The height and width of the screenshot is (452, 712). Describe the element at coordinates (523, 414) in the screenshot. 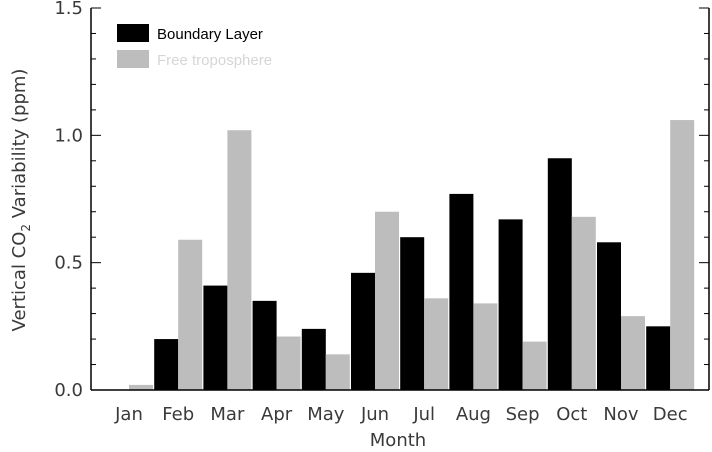

I see `x-tick-label-sep: Sep` at that location.